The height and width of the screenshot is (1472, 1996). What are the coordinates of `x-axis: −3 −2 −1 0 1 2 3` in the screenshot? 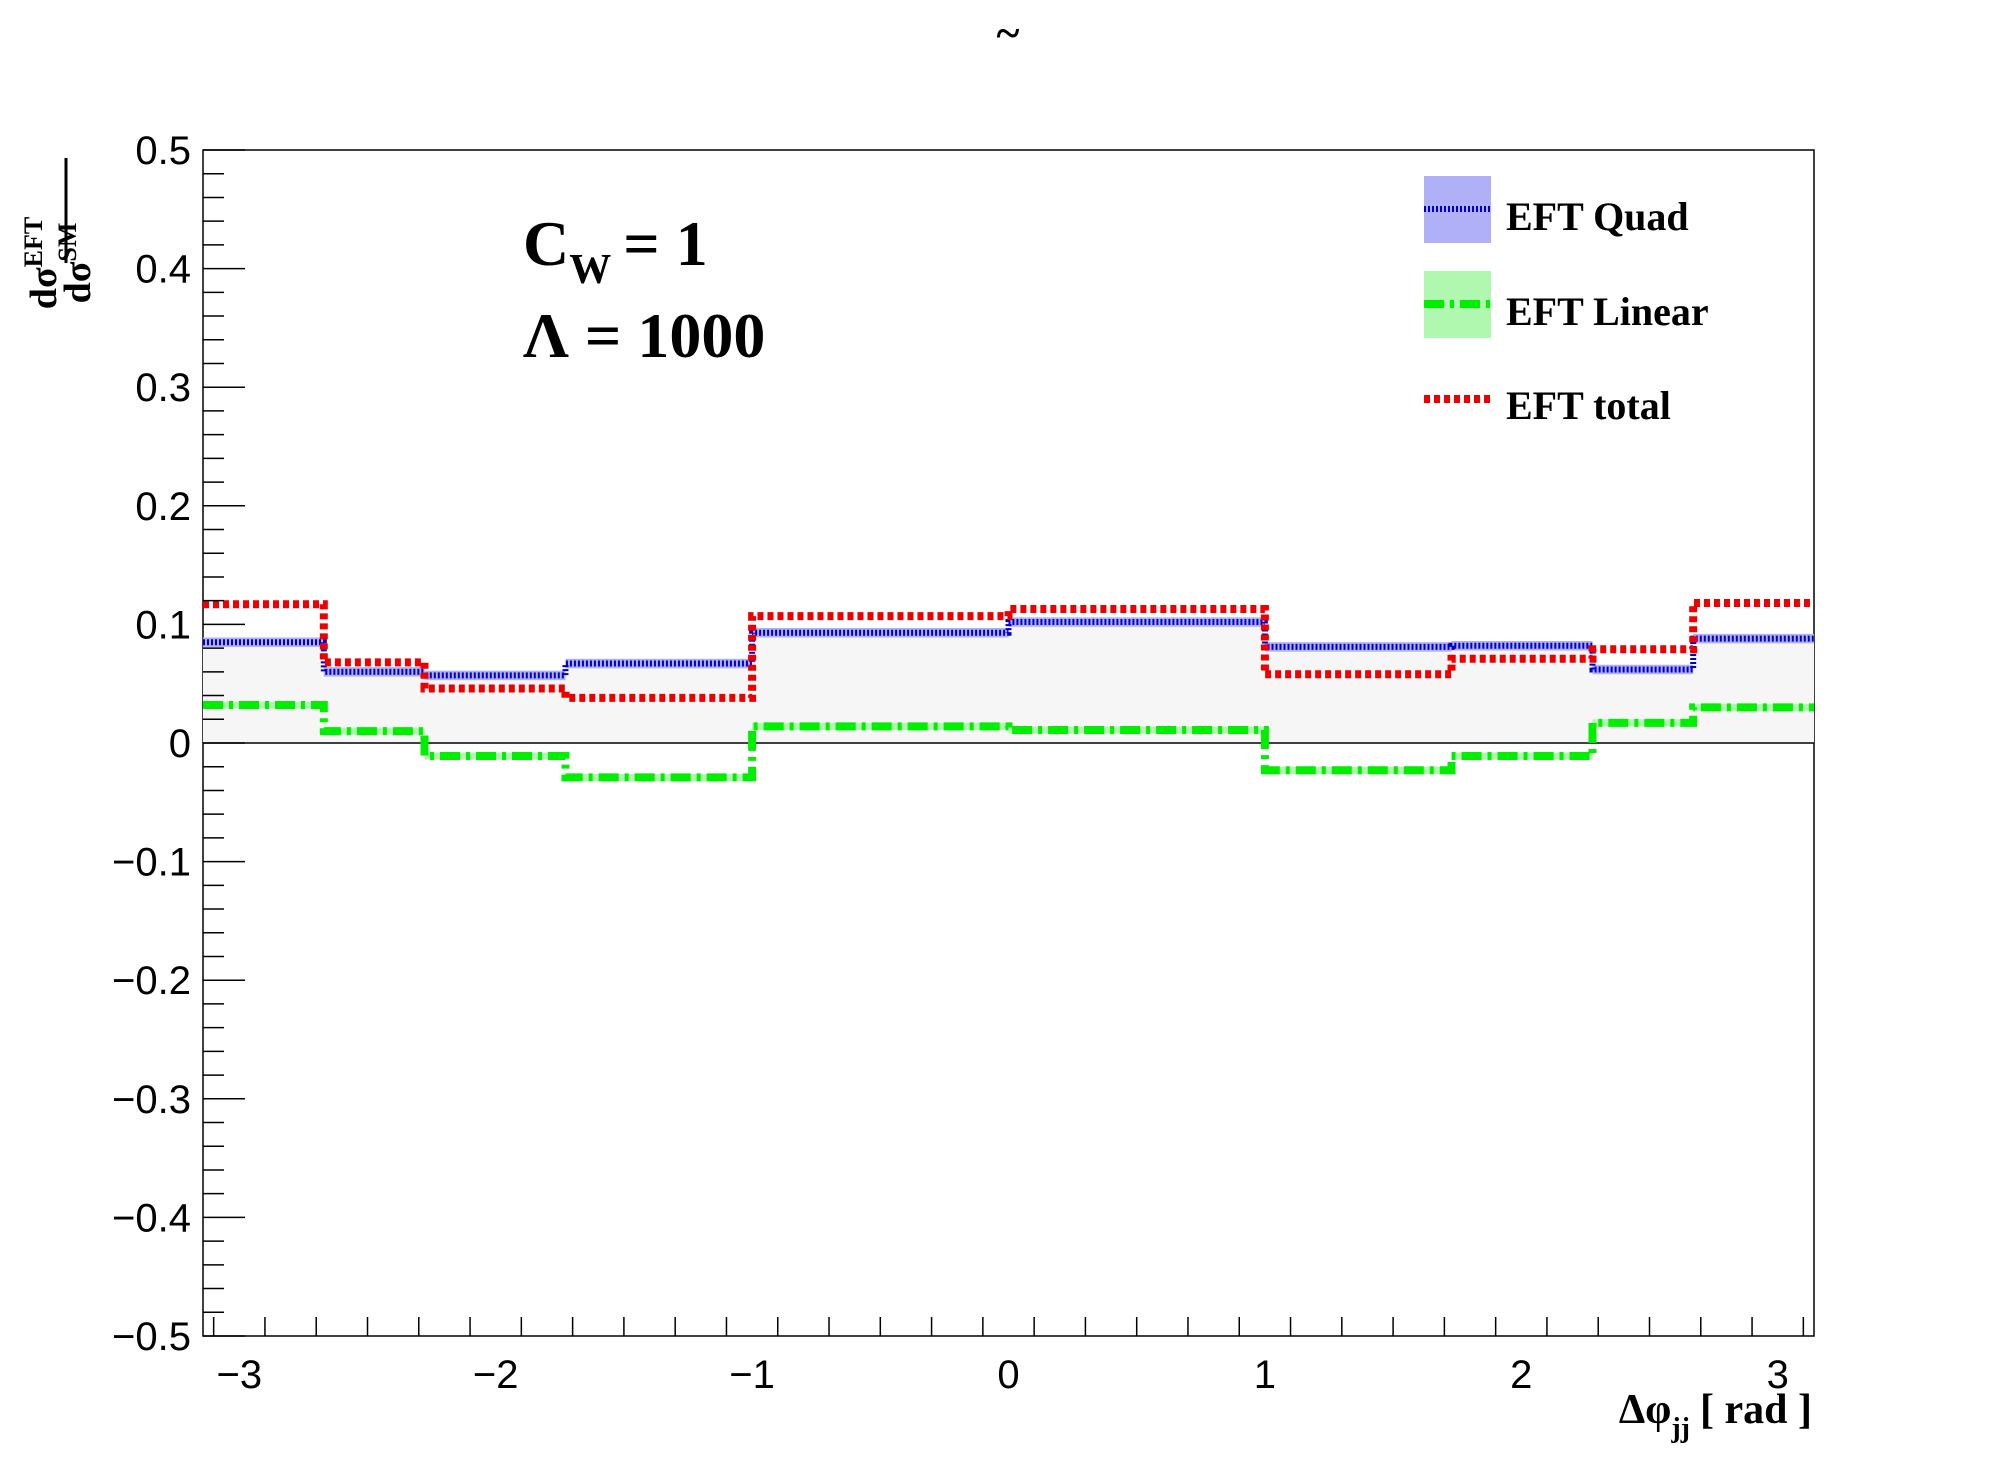 It's located at (1008, 1357).